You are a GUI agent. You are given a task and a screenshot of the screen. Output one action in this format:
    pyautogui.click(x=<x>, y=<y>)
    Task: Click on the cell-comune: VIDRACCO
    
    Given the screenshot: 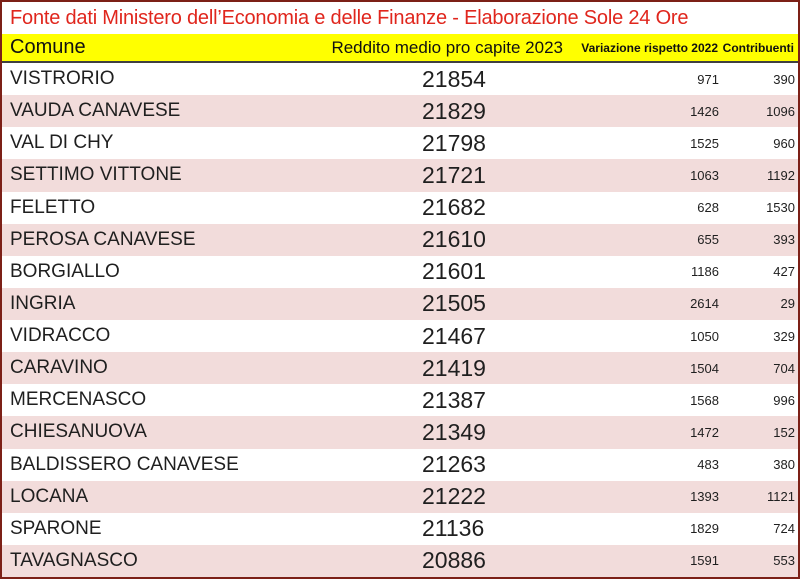 What is the action you would take?
    pyautogui.click(x=60, y=336)
    